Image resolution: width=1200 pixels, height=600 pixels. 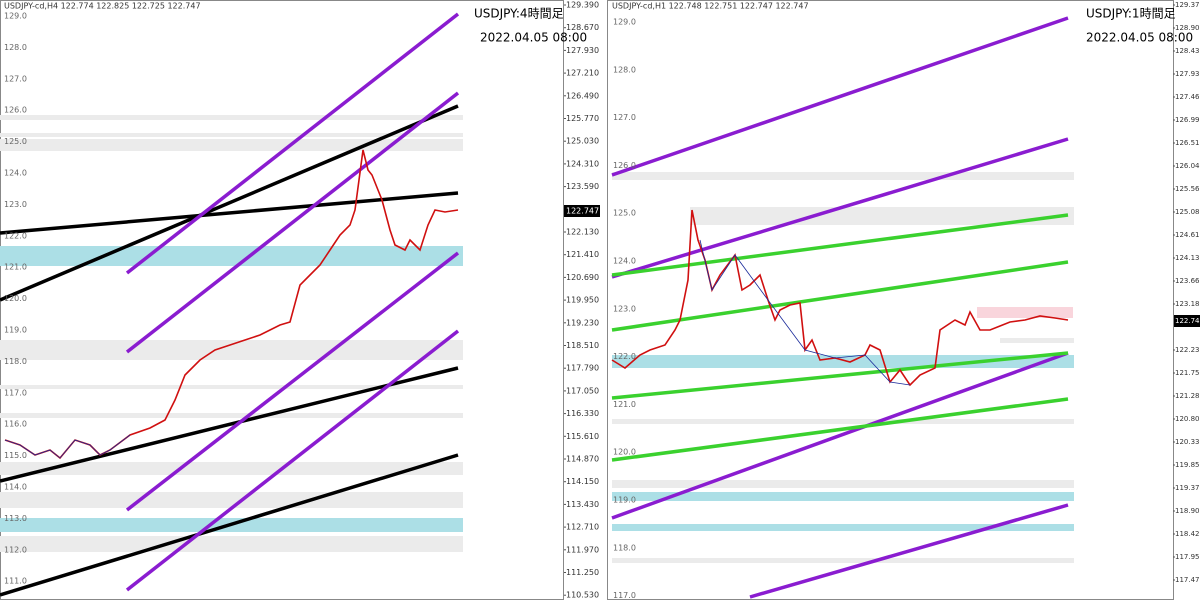 I want to click on price-axis-label: 125.030, so click(x=582, y=141).